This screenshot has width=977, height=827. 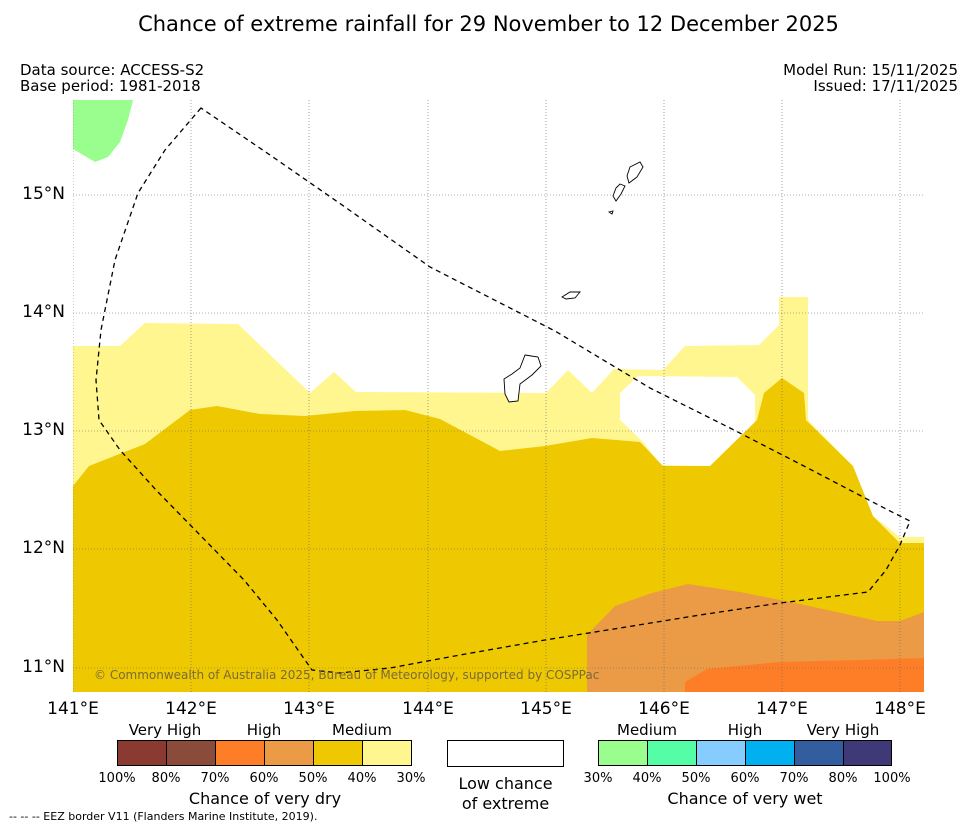 What do you see at coordinates (619, 192) in the screenshot?
I see `island-tinian` at bounding box center [619, 192].